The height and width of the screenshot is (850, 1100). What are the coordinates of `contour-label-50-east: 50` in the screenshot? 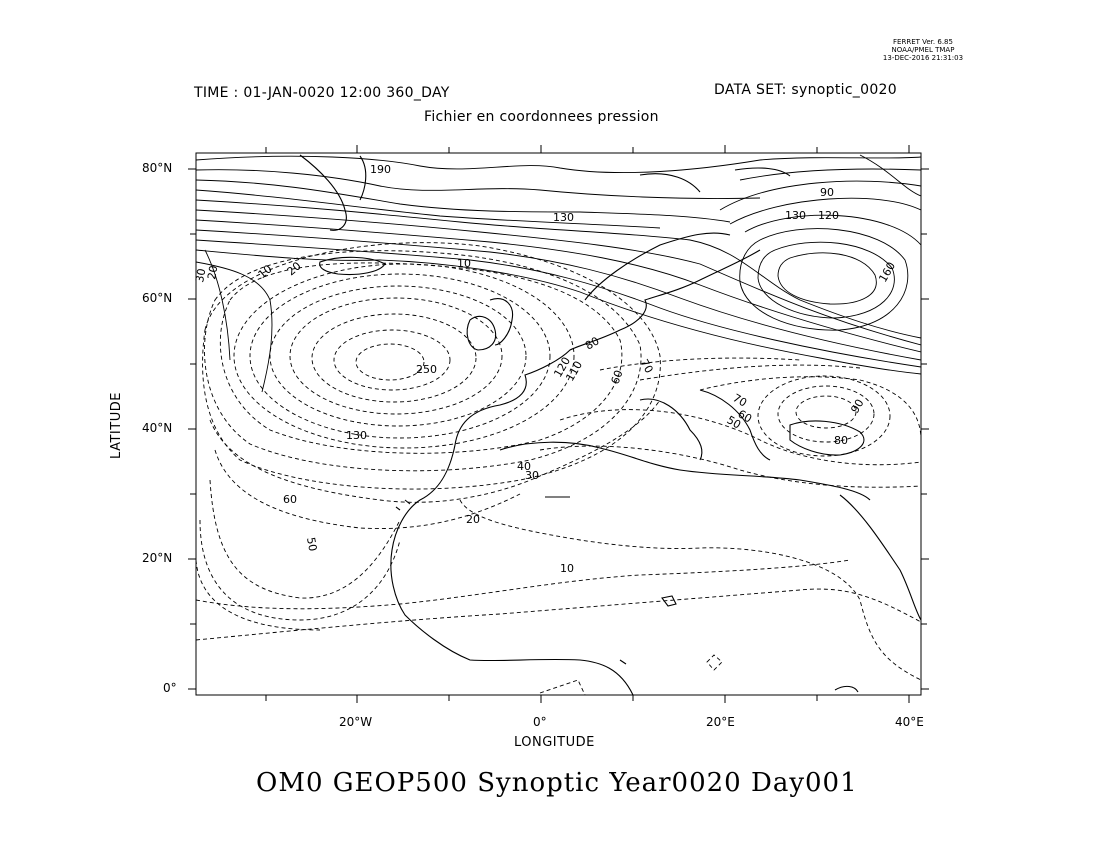 It's located at (734, 422).